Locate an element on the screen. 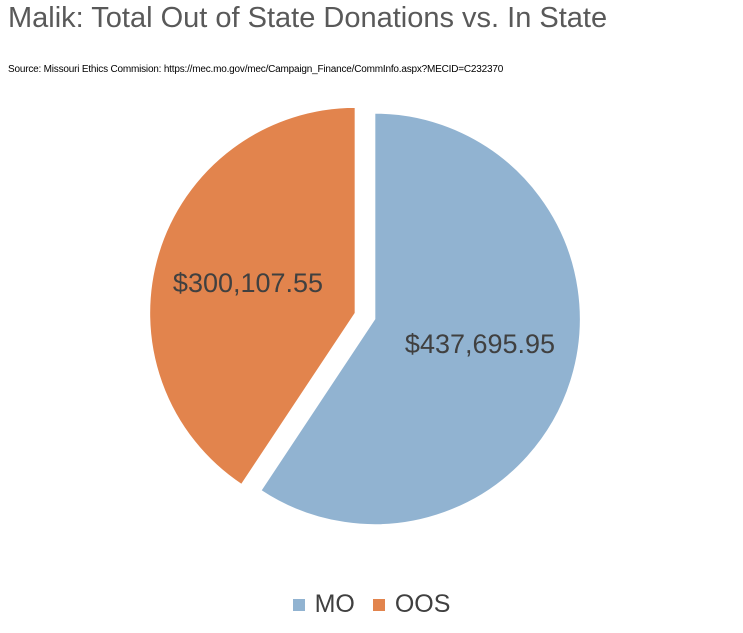  legend-item-mo: MO is located at coordinates (323, 604).